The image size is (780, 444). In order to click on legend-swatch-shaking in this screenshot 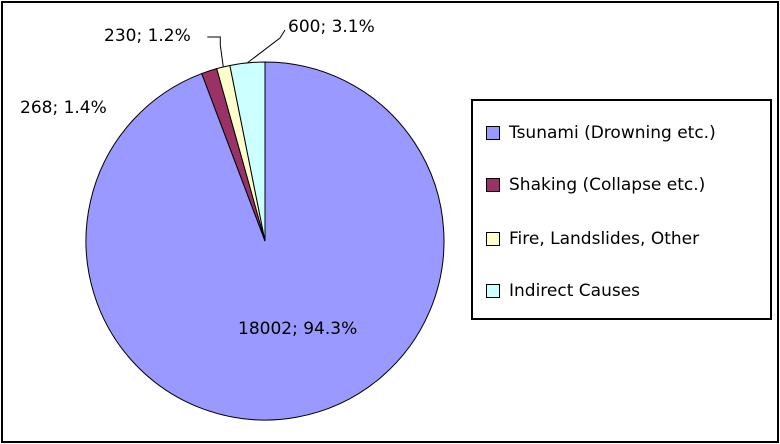, I will do `click(493, 185)`.